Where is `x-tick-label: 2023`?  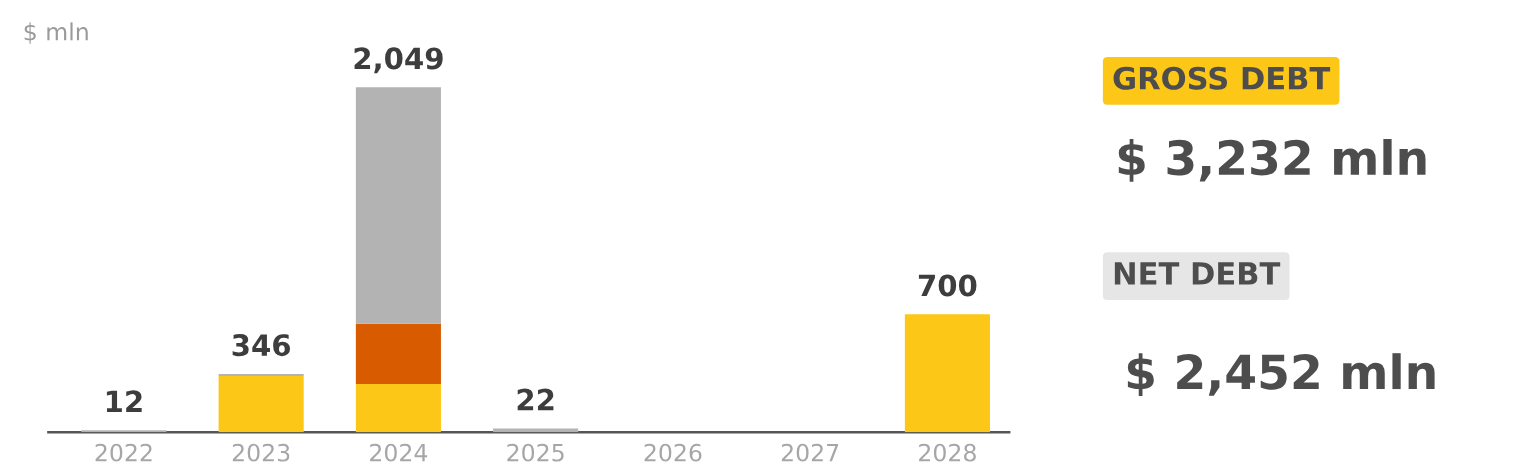
x-tick-label: 2023 is located at coordinates (261, 452).